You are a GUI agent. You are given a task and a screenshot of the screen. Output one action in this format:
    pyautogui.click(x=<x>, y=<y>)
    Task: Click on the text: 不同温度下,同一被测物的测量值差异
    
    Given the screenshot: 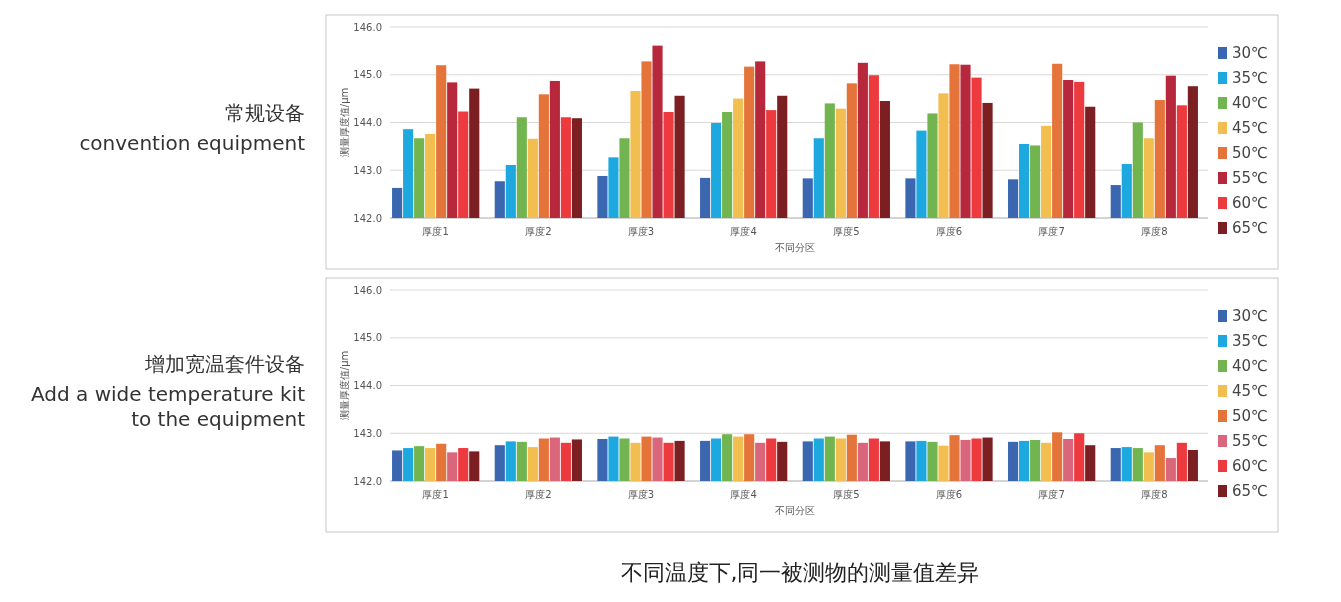 What is the action you would take?
    pyautogui.click(x=800, y=572)
    